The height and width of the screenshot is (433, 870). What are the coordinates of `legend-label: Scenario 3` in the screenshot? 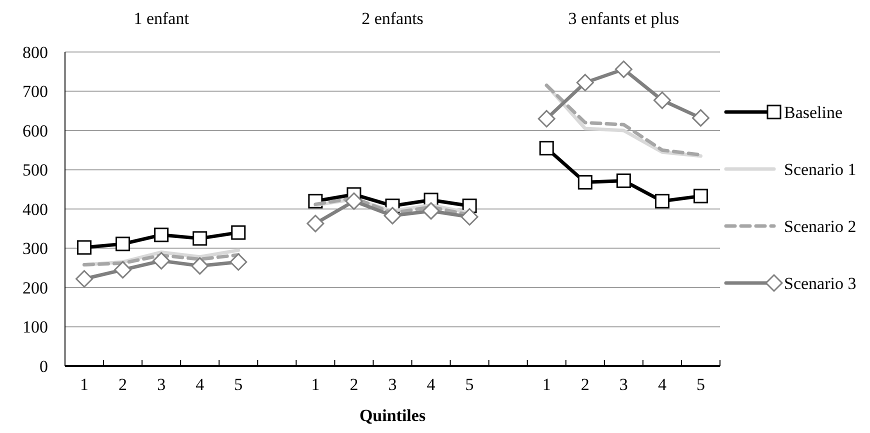 It's located at (820, 283).